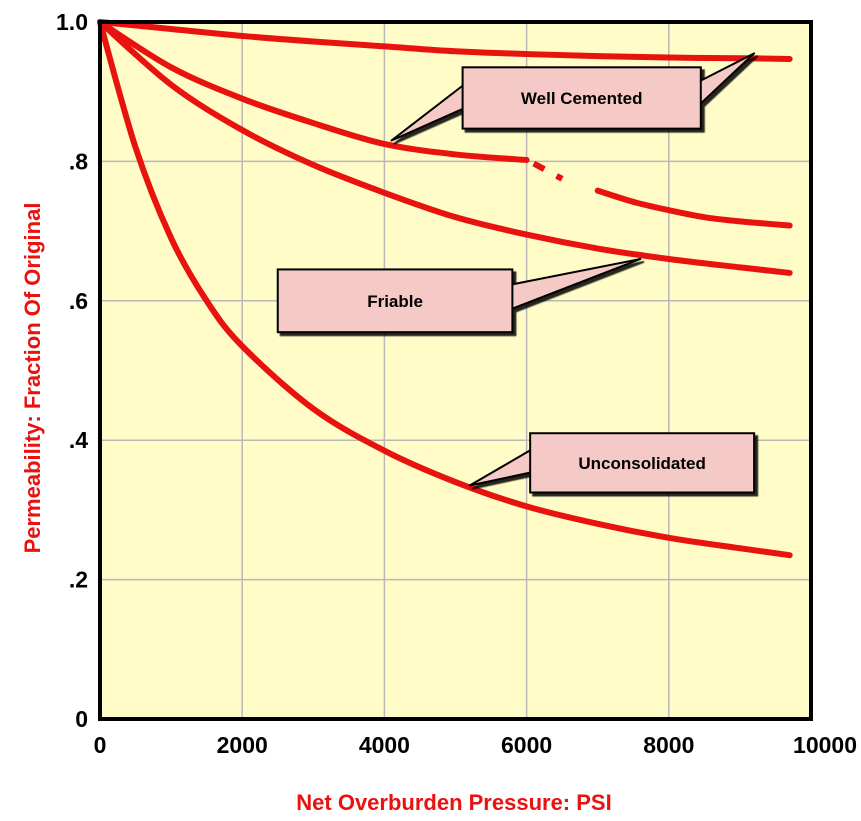 Image resolution: width=861 pixels, height=821 pixels. I want to click on y-tick-label: 0, so click(81, 719).